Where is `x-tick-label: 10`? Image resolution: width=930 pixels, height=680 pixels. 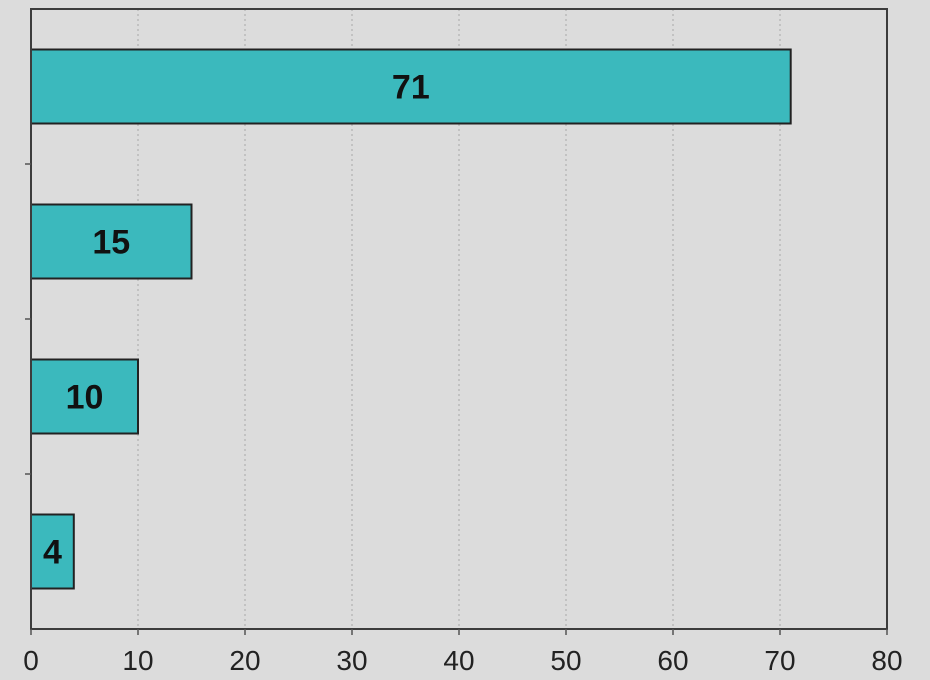 x-tick-label: 10 is located at coordinates (137, 660).